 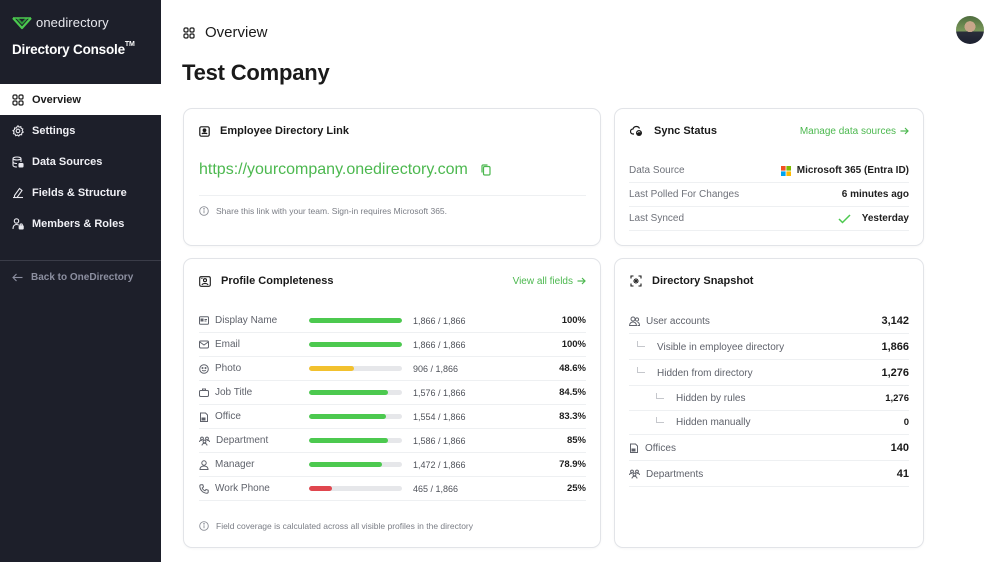 I want to click on envelope-icon, so click(x=204, y=344).